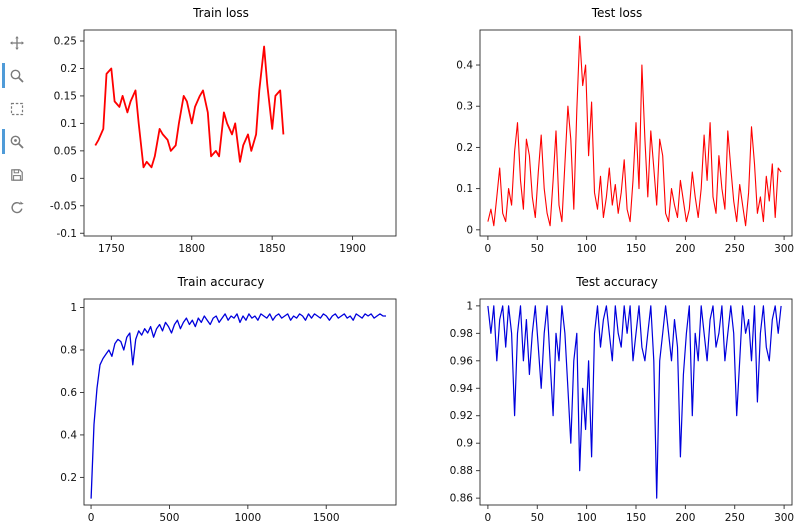 The width and height of the screenshot is (806, 531). I want to click on y-tick-label: 0.98, so click(461, 334).